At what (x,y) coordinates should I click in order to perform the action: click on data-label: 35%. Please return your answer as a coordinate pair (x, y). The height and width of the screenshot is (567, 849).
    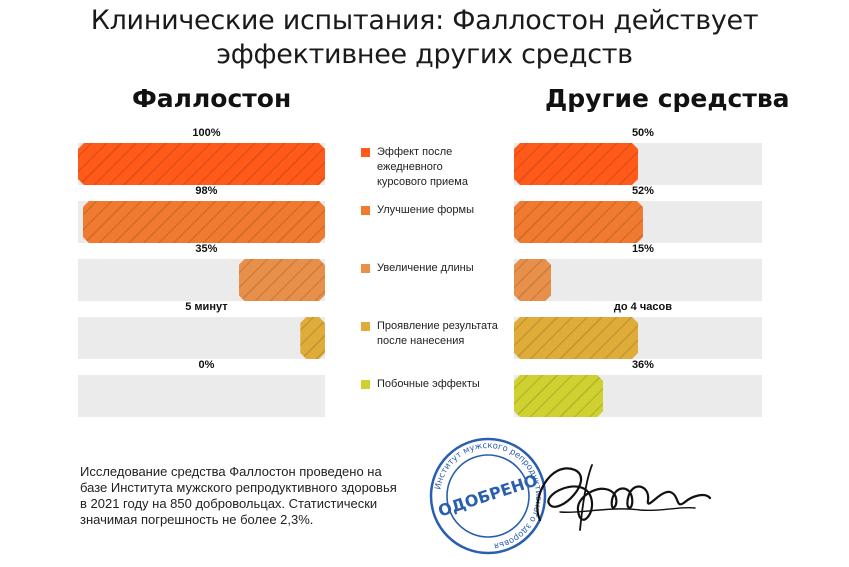
    Looking at the image, I should click on (206, 249).